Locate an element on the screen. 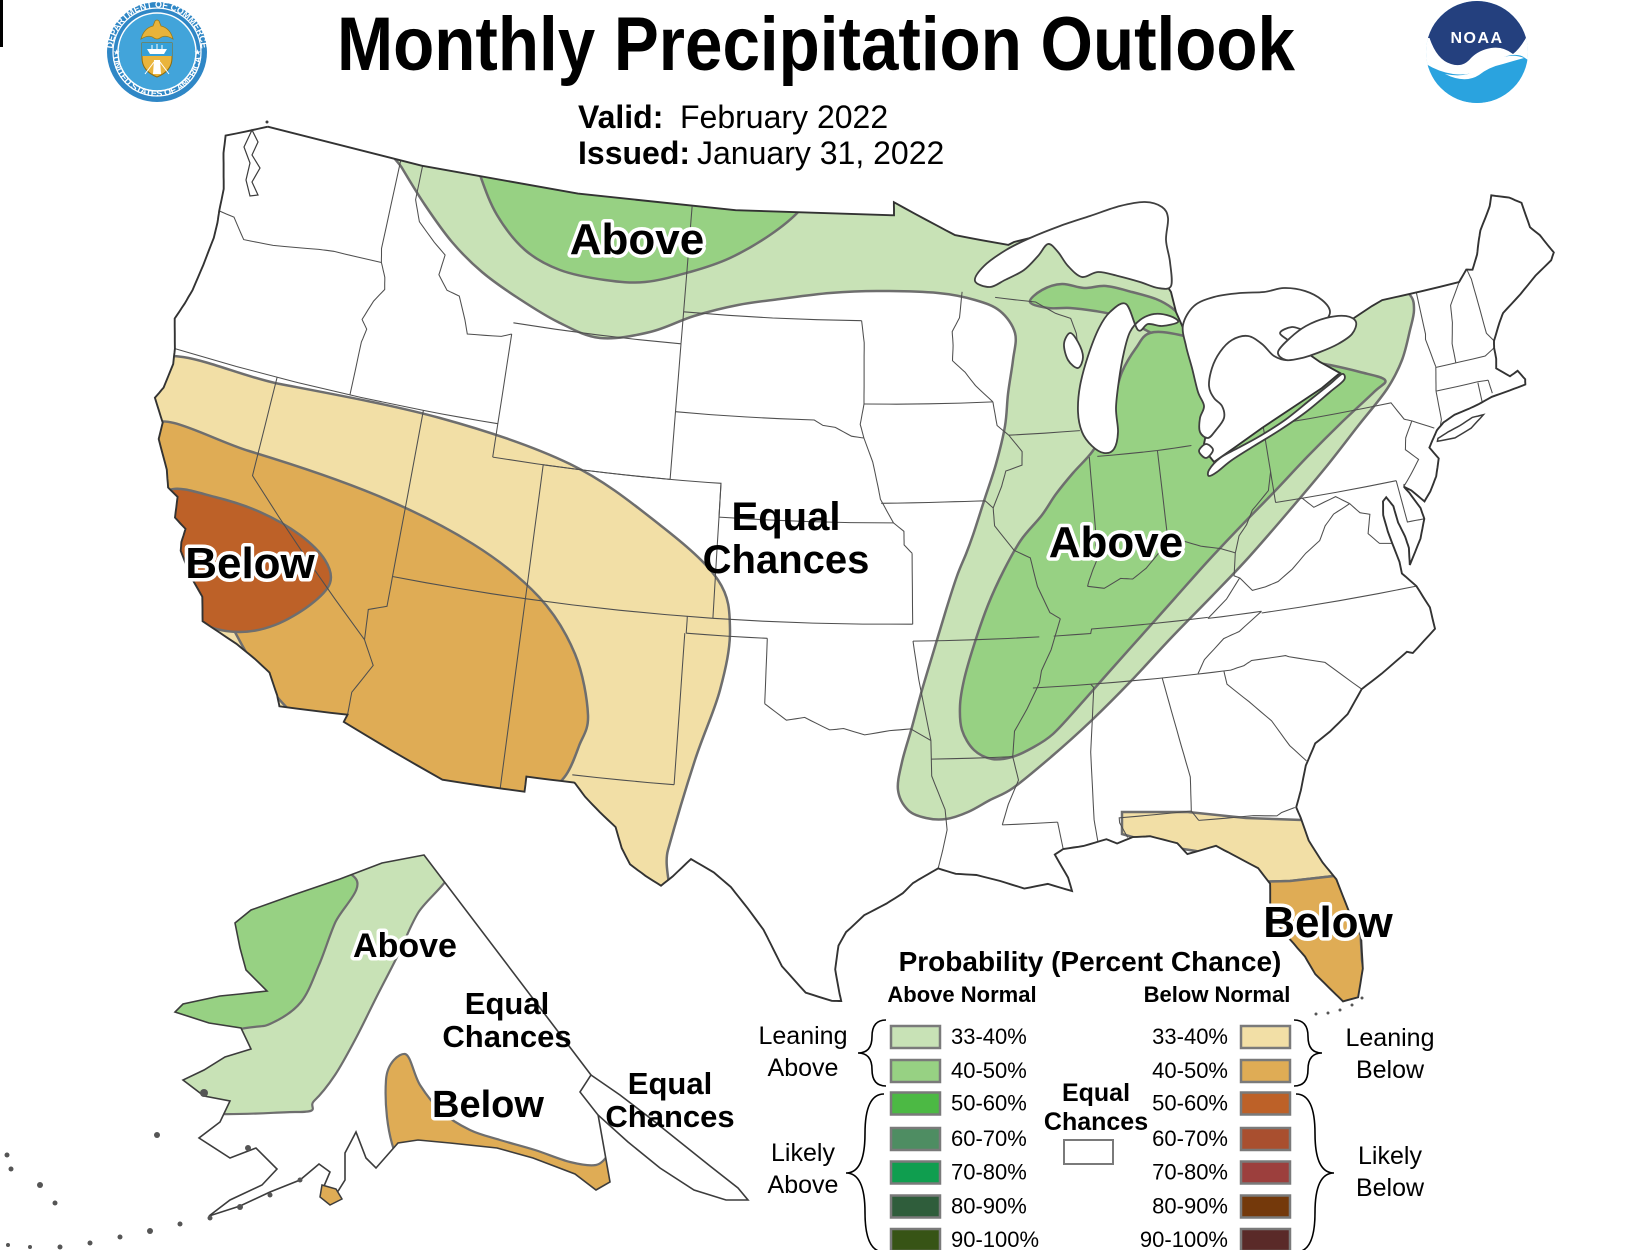 This screenshot has width=1625, height=1250. svg-text: Above Normal is located at coordinates (961, 994).